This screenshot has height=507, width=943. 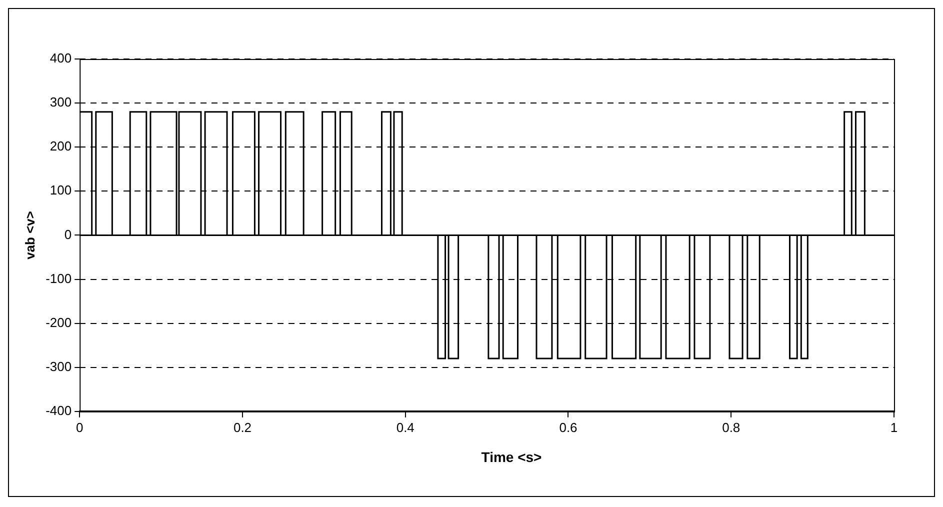 What do you see at coordinates (242, 427) in the screenshot?
I see `x-tick-label: 0.2` at bounding box center [242, 427].